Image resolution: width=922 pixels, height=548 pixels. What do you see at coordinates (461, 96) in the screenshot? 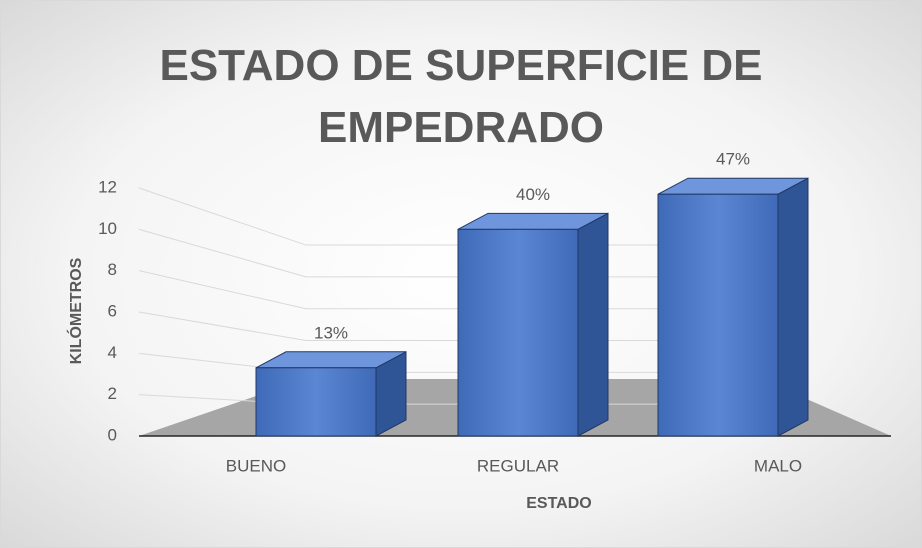
I see `chart-title: ESTADO DE SUPERFICIE DE EMPEDRADO` at bounding box center [461, 96].